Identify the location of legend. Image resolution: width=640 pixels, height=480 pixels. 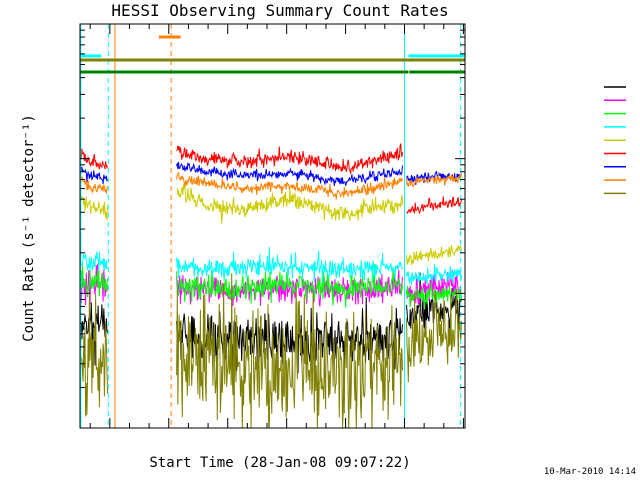
(615, 140).